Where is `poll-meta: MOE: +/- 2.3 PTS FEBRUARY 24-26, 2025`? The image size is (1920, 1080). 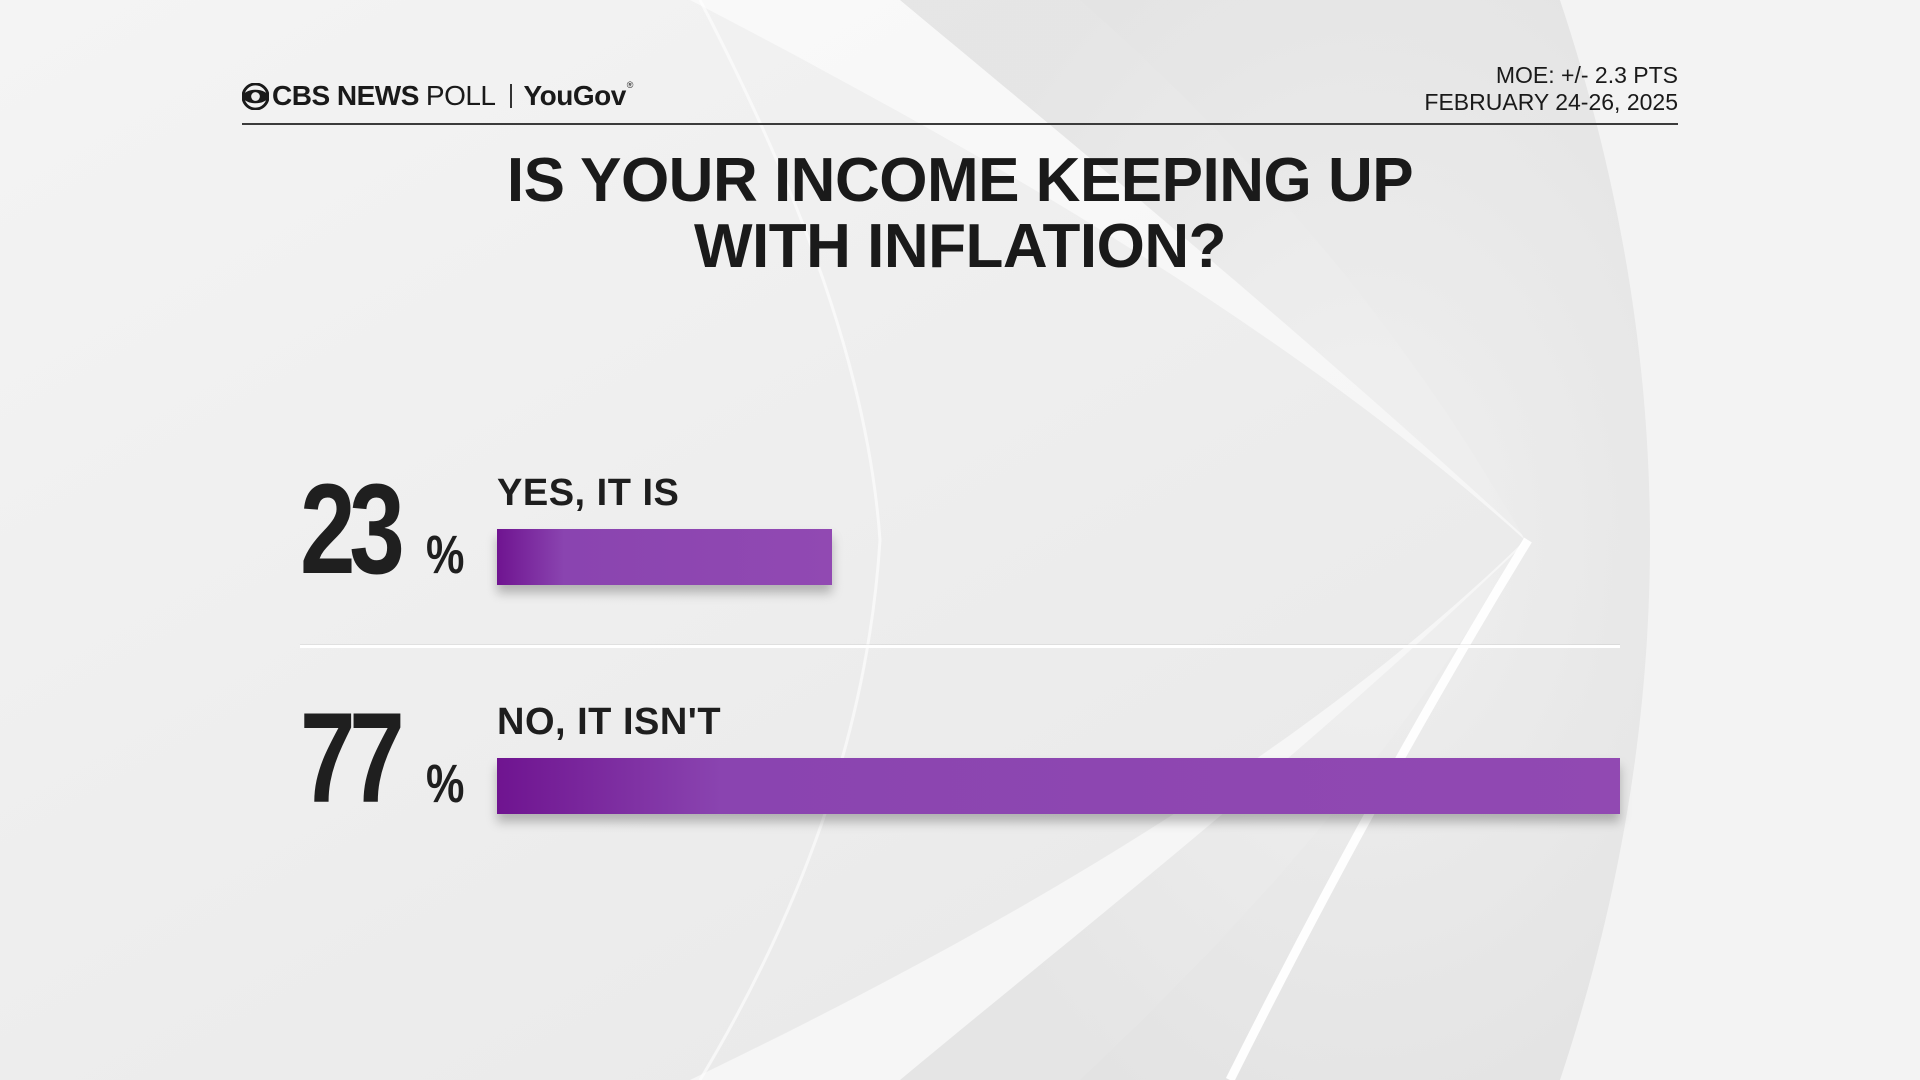
poll-meta: MOE: +/- 2.3 PTS FEBRUARY 24-26, 2025 is located at coordinates (1551, 89).